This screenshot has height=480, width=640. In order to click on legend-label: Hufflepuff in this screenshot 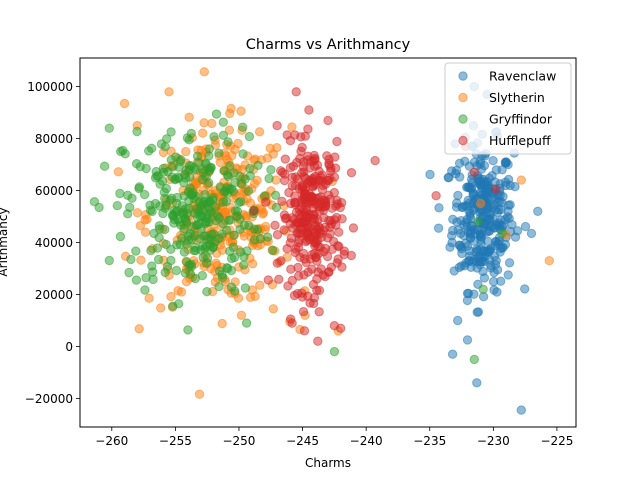, I will do `click(520, 140)`.